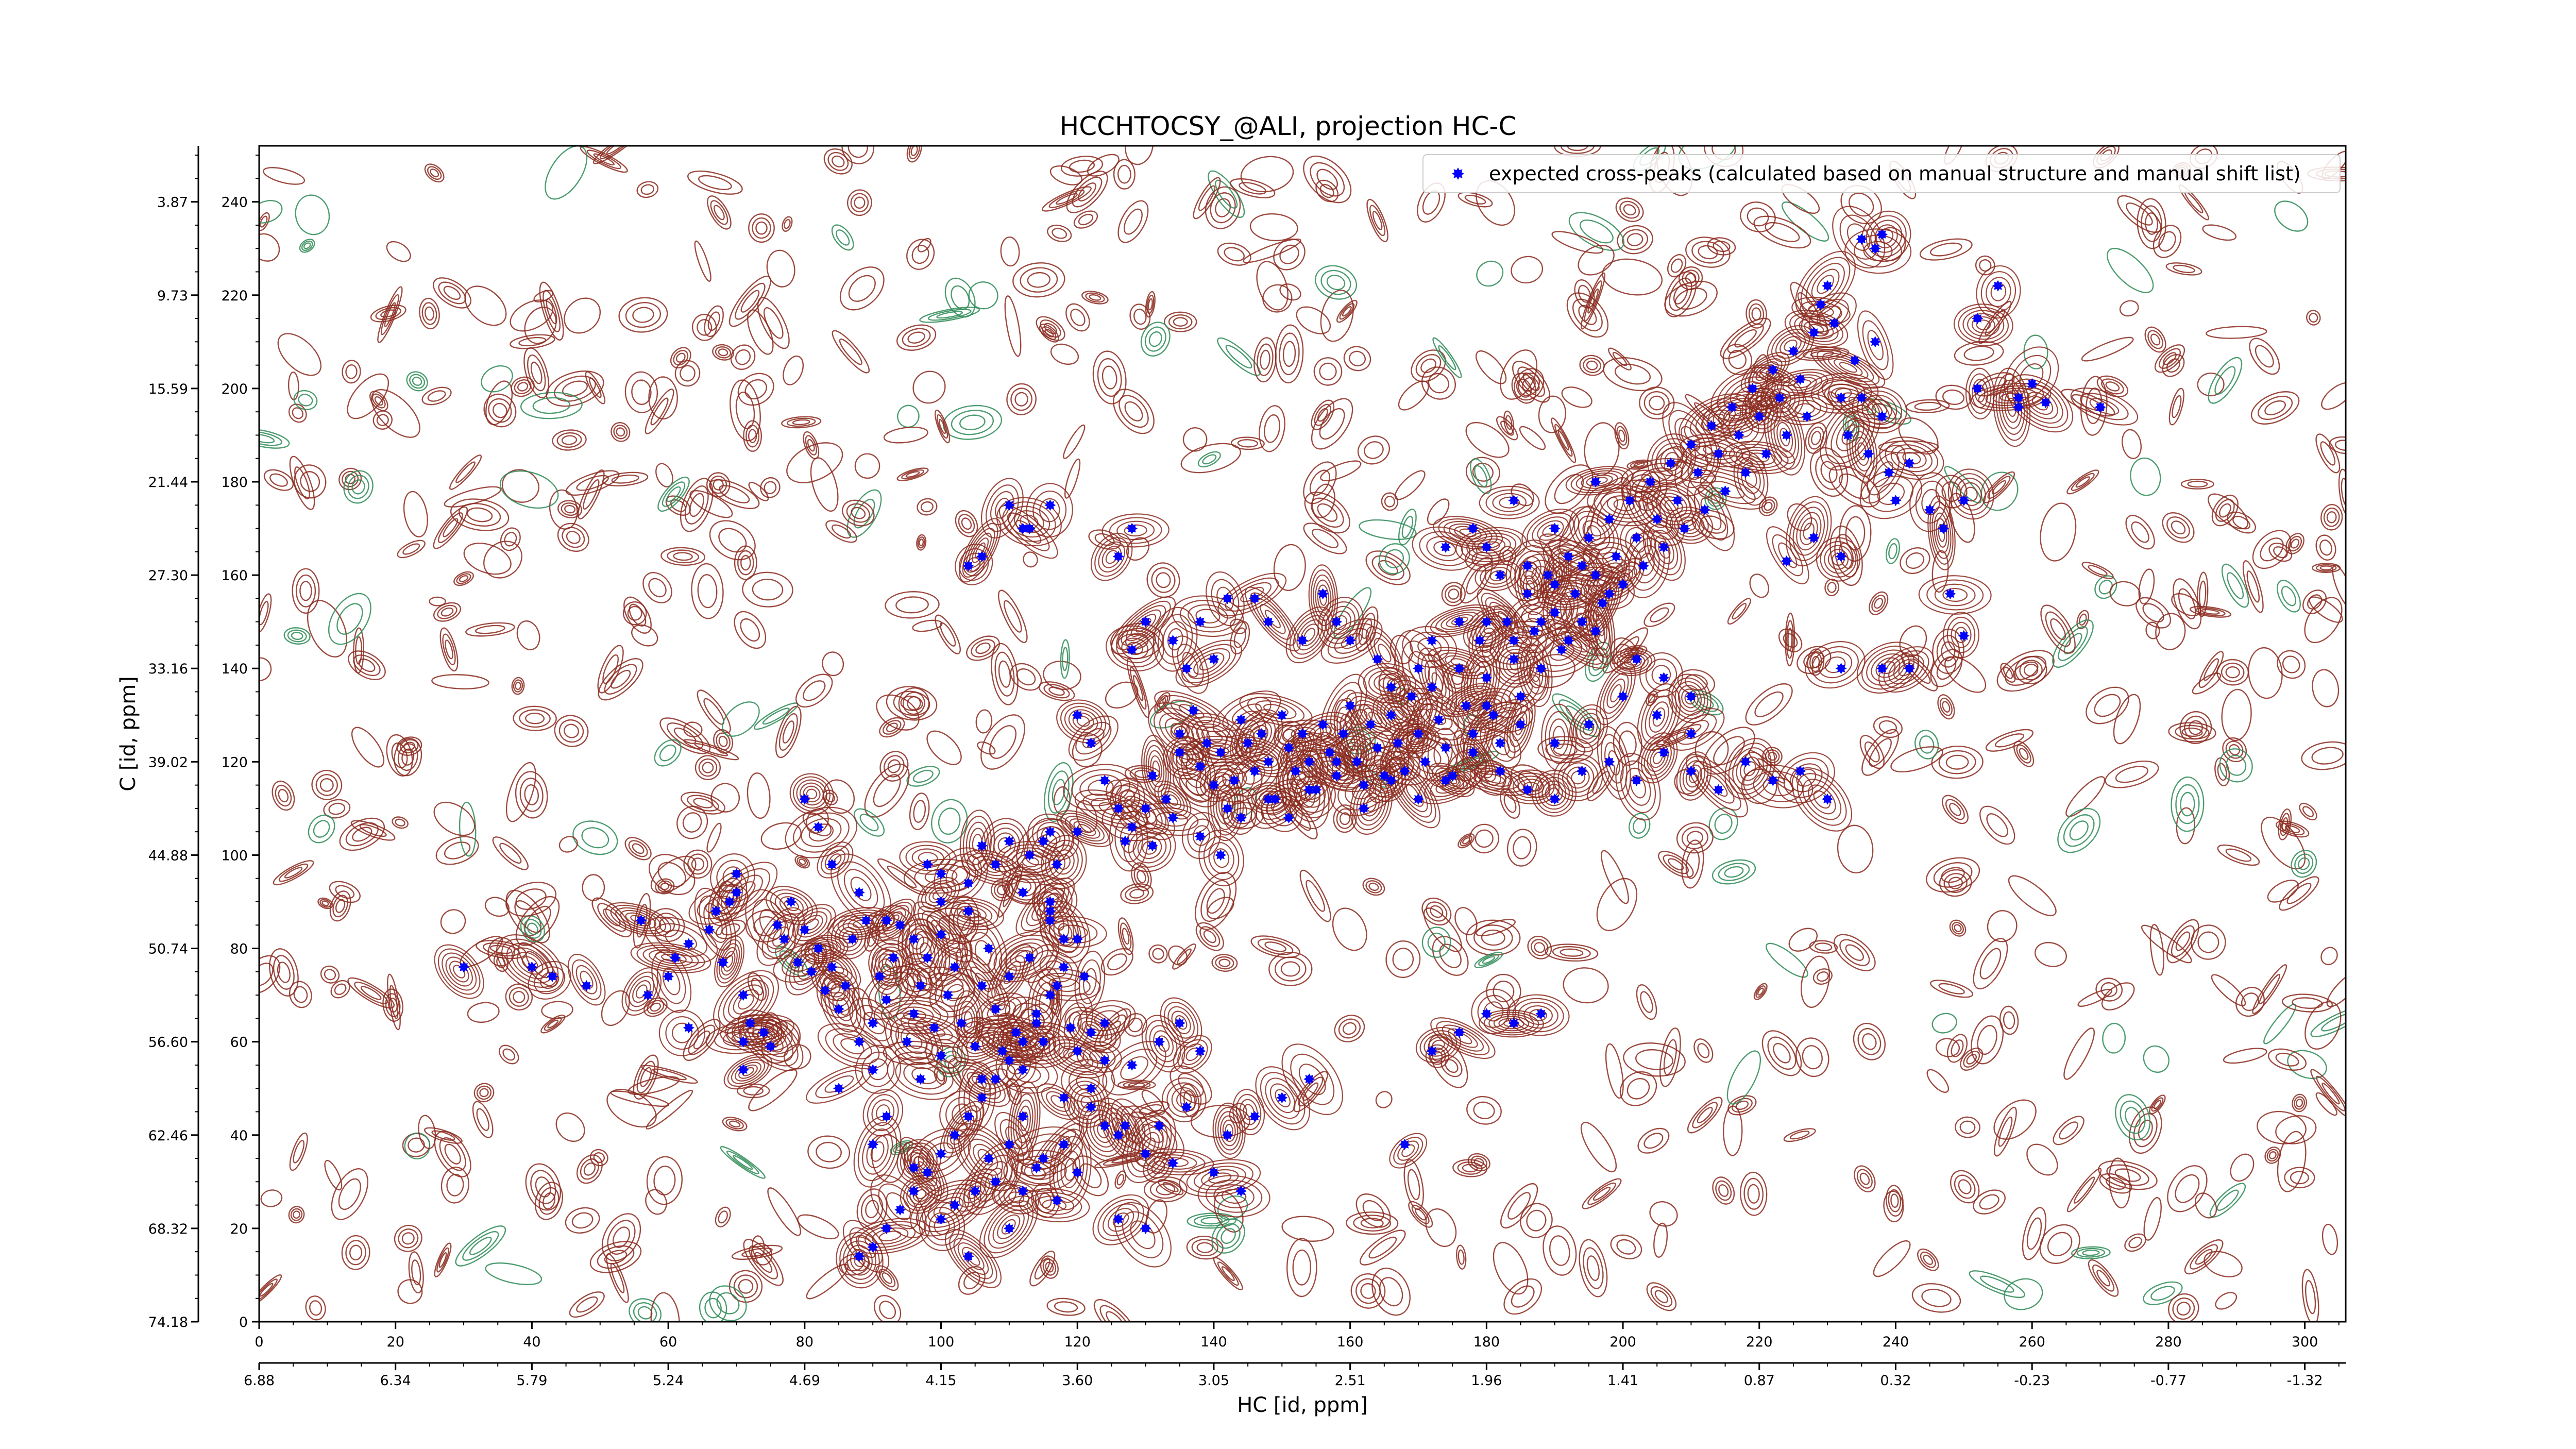 The height and width of the screenshot is (1449, 2576). What do you see at coordinates (2168, 1342) in the screenshot?
I see `x-tick-label: 280` at bounding box center [2168, 1342].